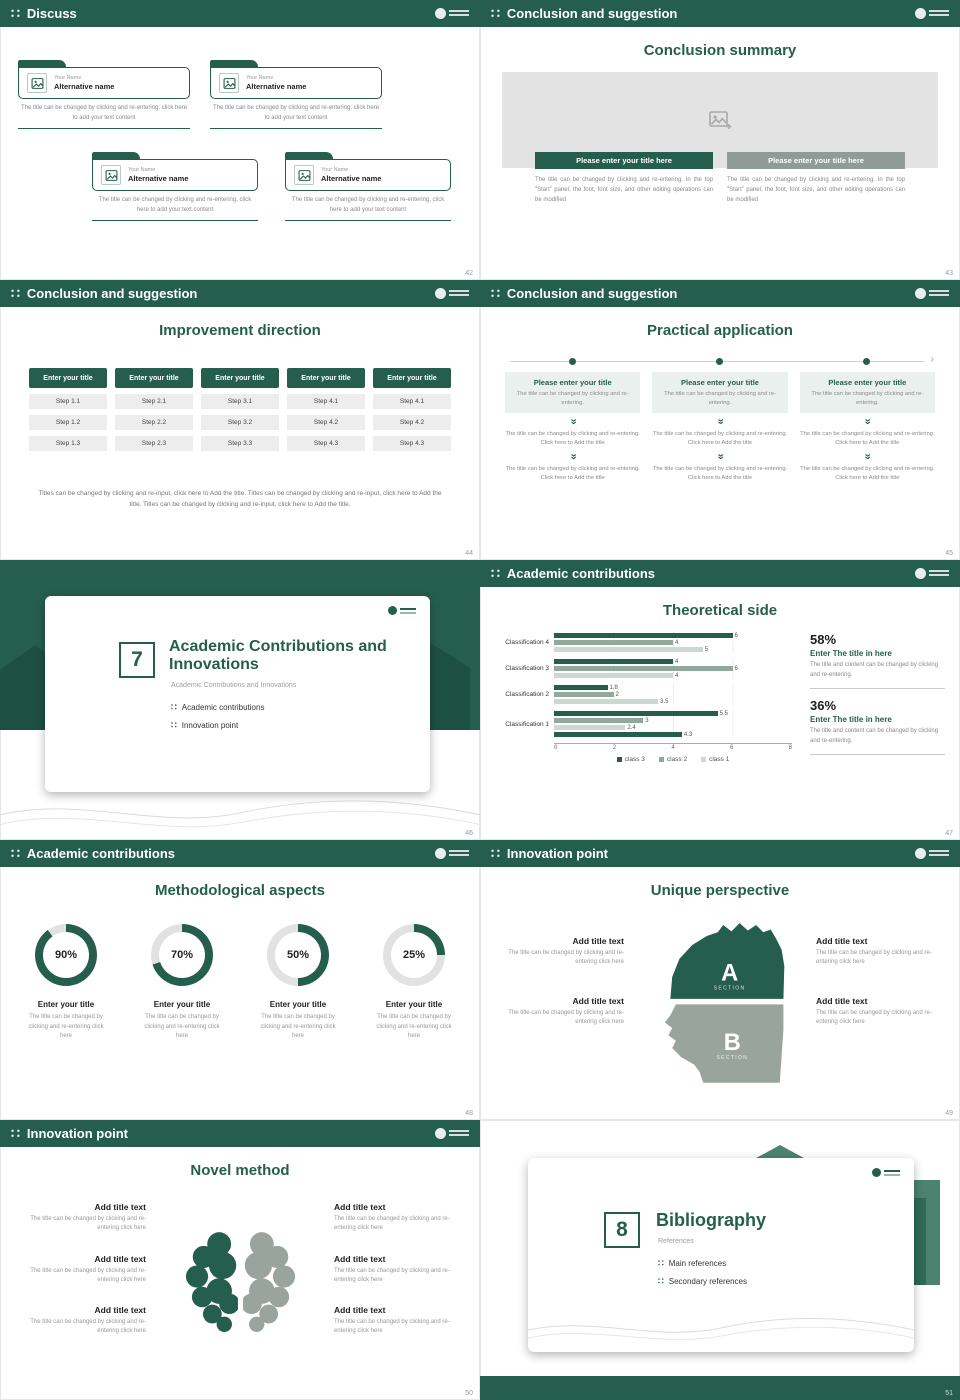  What do you see at coordinates (68, 422) in the screenshot?
I see `step-box: Step 1.2` at bounding box center [68, 422].